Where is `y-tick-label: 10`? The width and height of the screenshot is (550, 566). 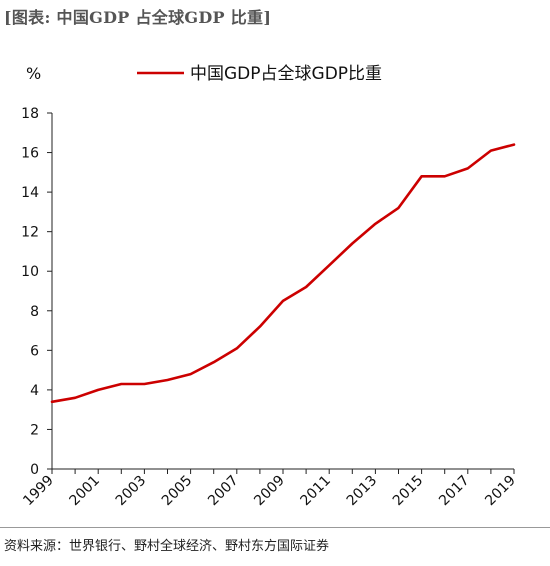 y-tick-label: 10 is located at coordinates (30, 272).